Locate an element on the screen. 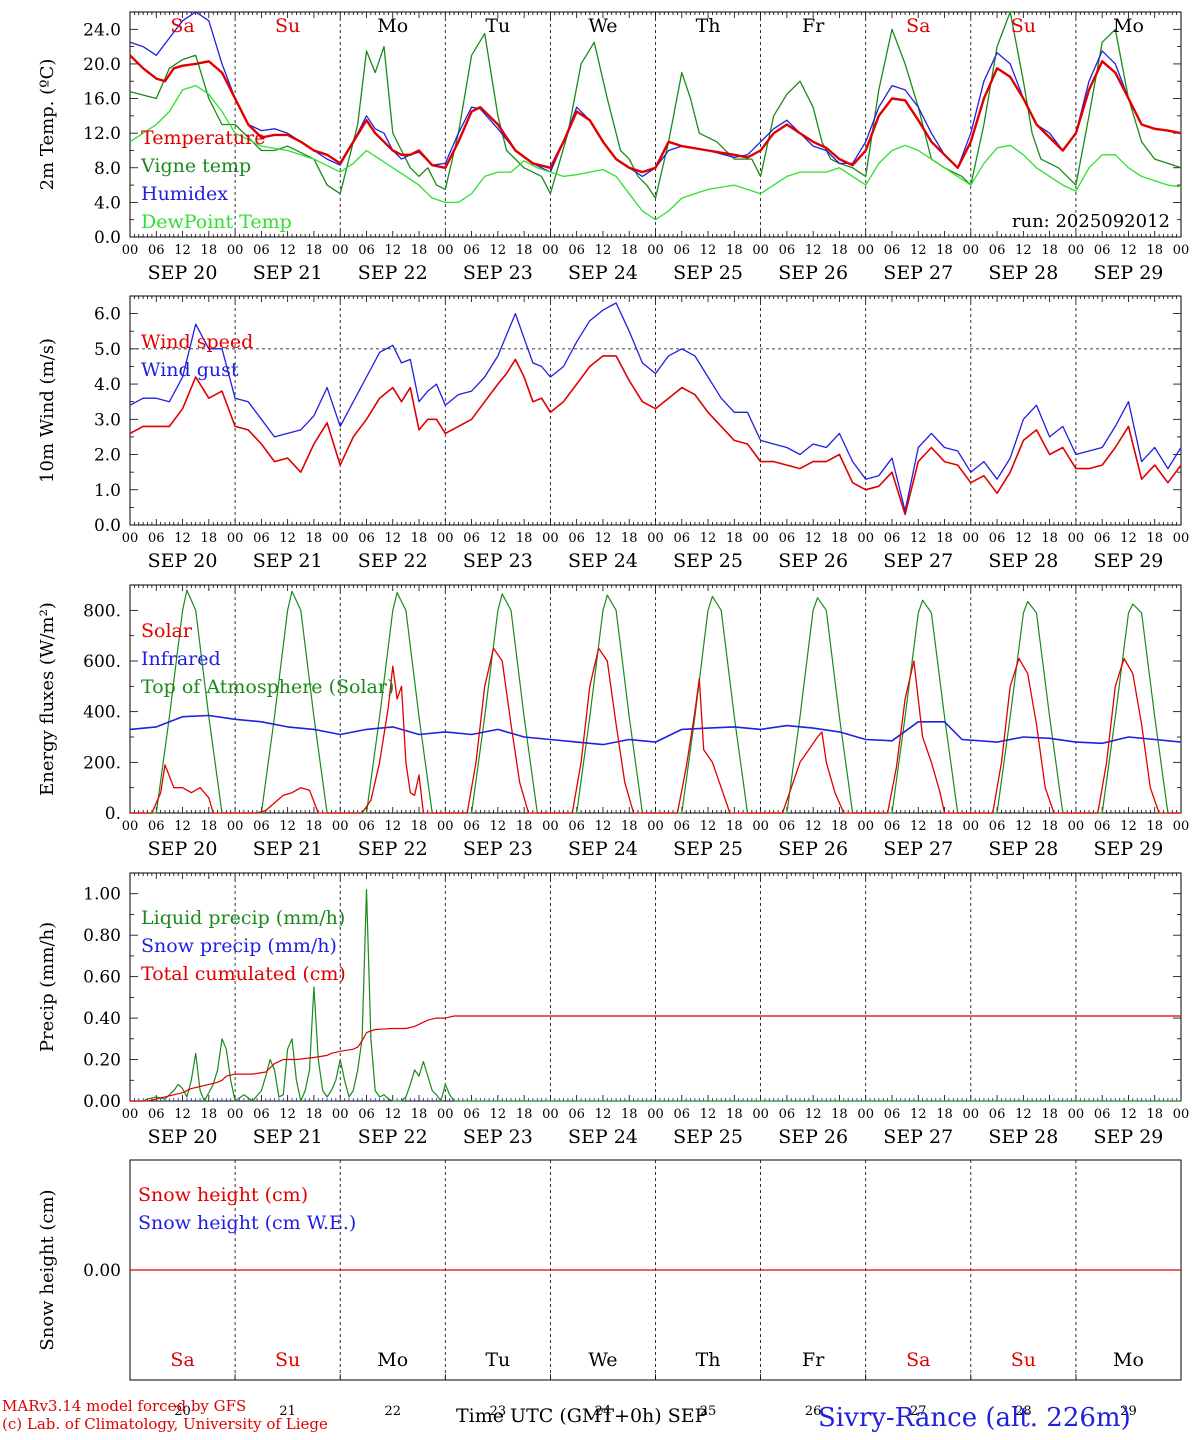  y-tick-label: 0. is located at coordinates (113, 814).